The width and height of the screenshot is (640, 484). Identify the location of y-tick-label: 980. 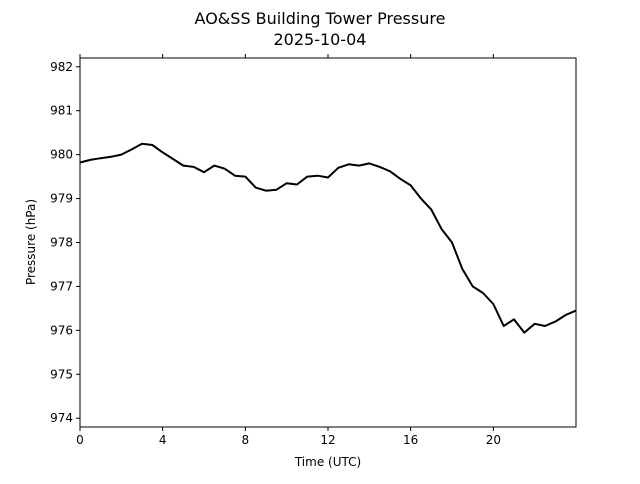
(61, 155).